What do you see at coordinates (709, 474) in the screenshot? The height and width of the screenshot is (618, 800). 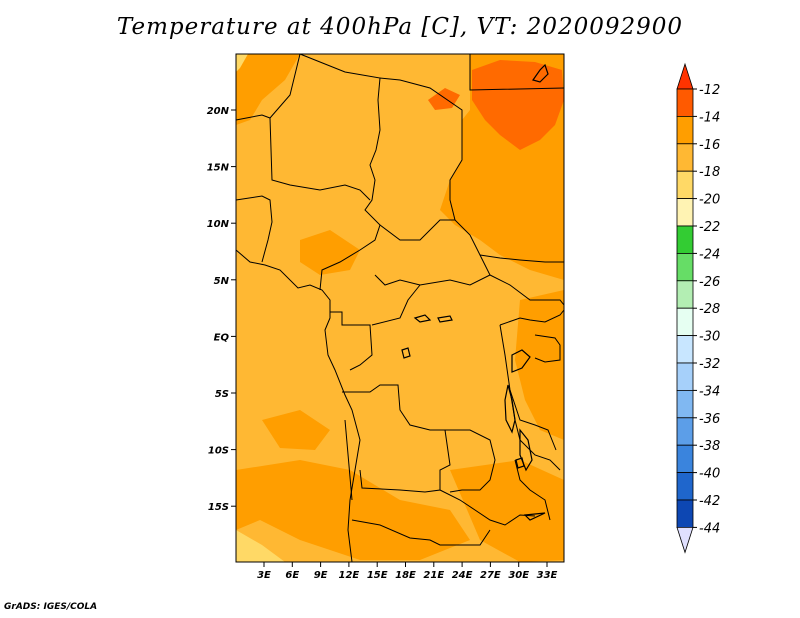 I see `colorbar-label: -40` at bounding box center [709, 474].